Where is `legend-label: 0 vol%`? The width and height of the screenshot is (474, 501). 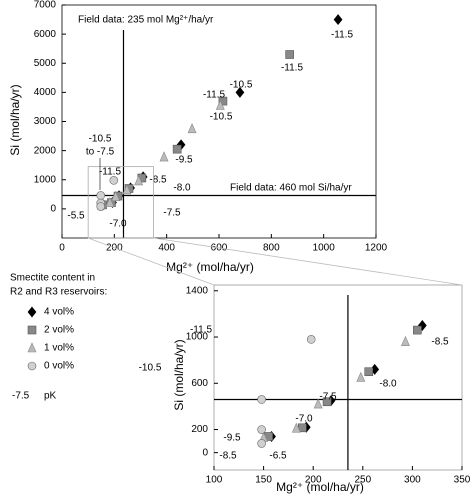 legend-label: 0 vol% is located at coordinates (59, 366).